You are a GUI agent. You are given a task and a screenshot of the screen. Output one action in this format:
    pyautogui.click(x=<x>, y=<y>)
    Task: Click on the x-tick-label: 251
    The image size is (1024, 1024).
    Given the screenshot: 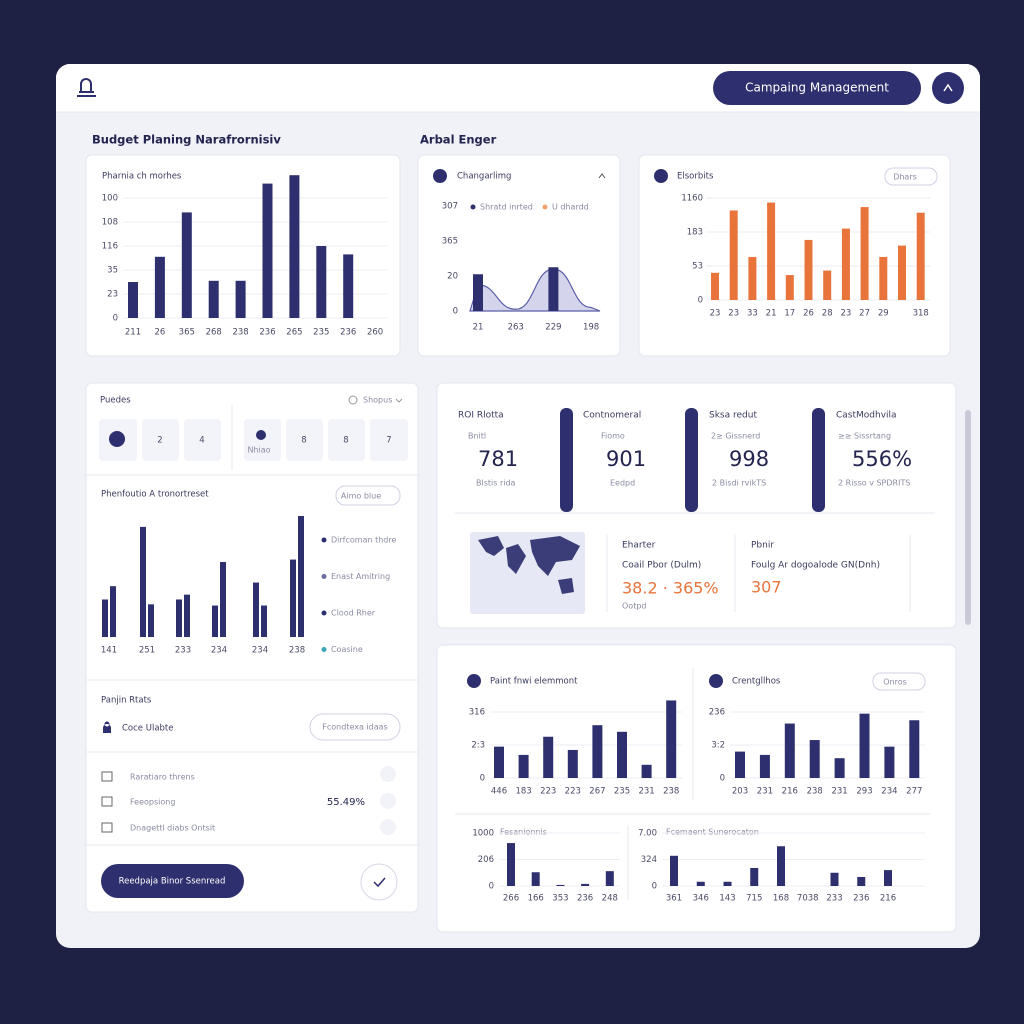 What is the action you would take?
    pyautogui.click(x=147, y=651)
    